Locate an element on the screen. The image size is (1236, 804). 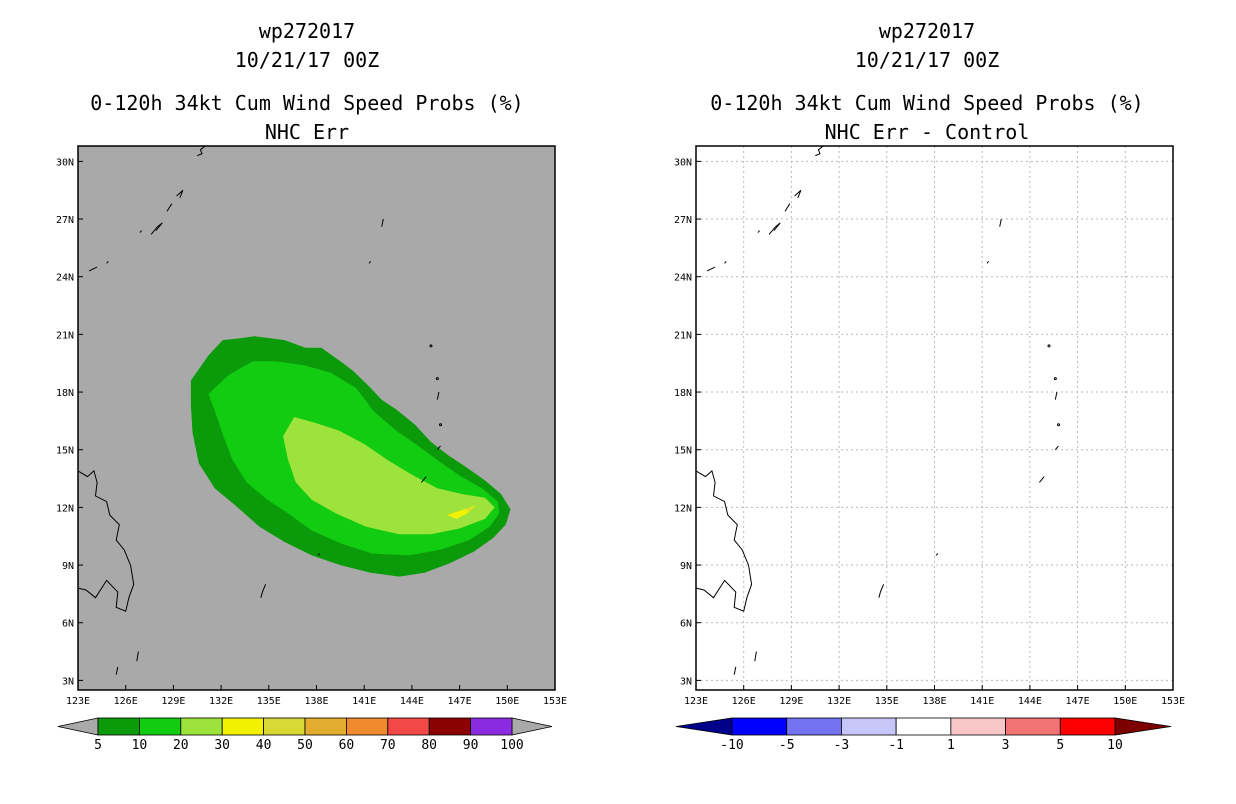
colorbar-label: 50 is located at coordinates (305, 745).